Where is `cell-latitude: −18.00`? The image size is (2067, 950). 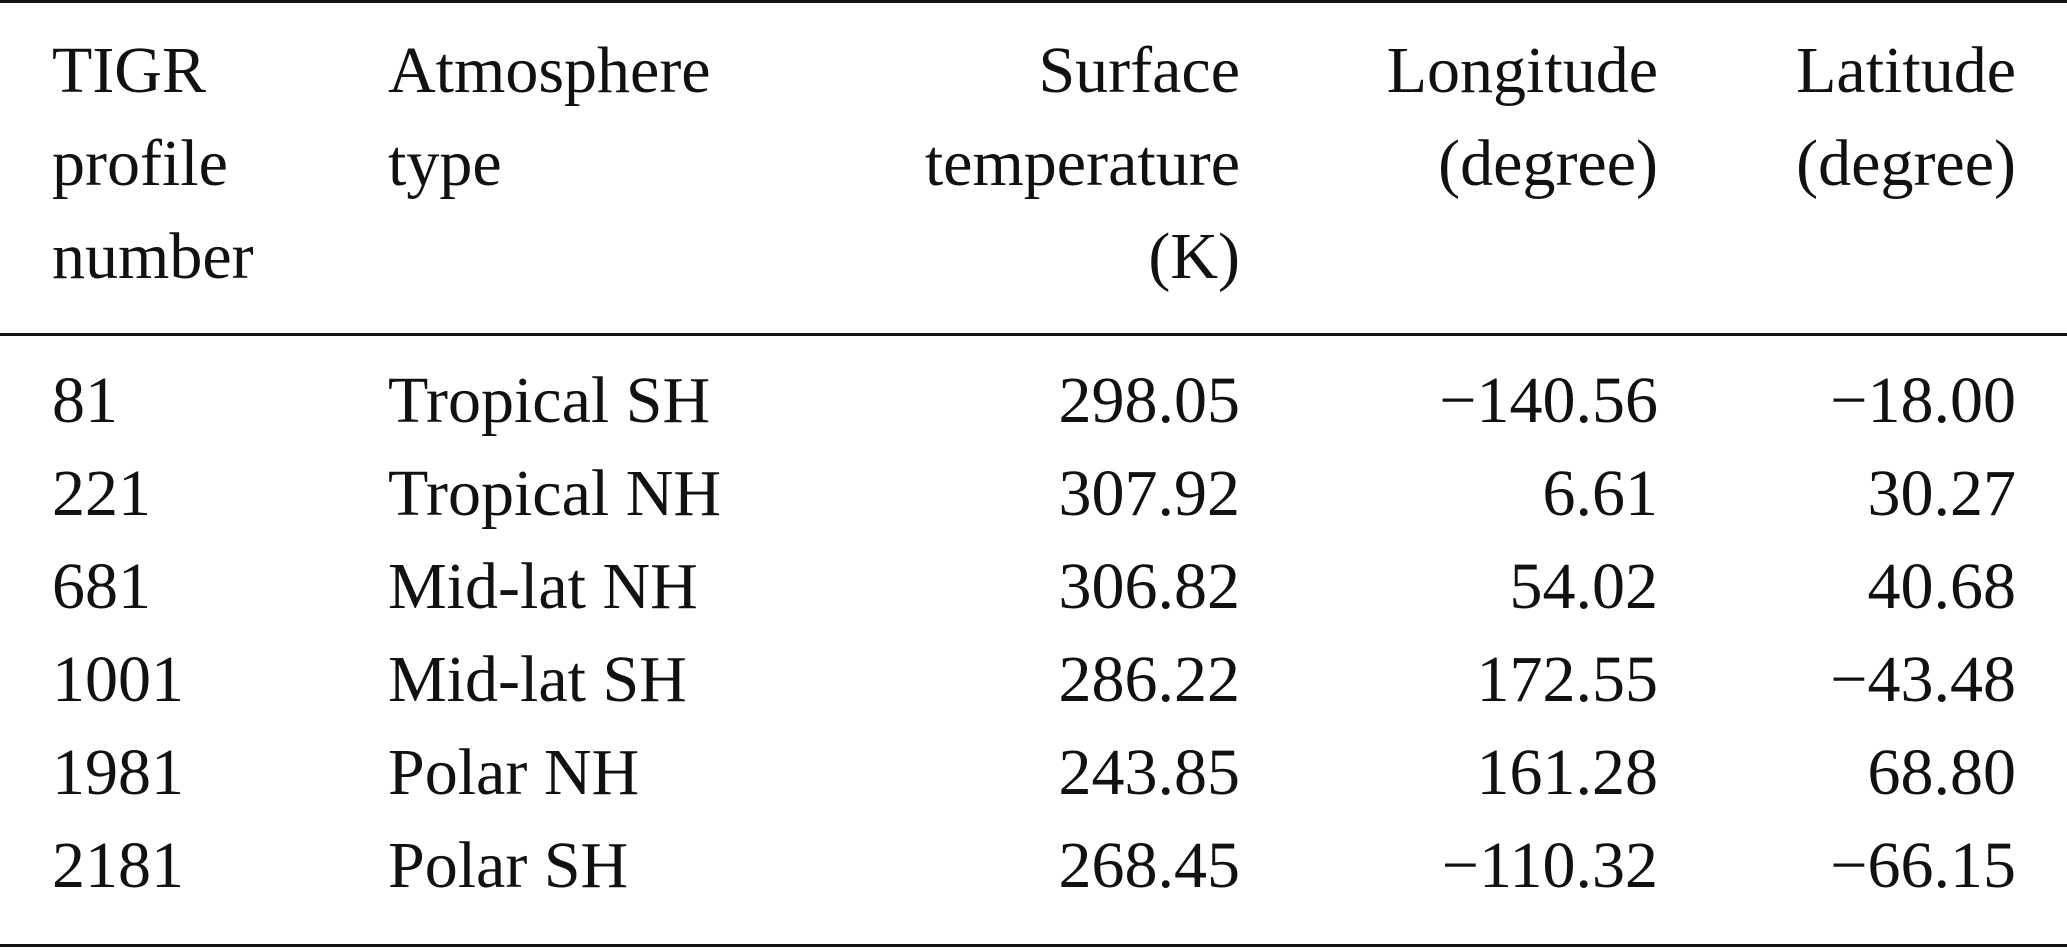
cell-latitude: −18.00 is located at coordinates (1923, 400).